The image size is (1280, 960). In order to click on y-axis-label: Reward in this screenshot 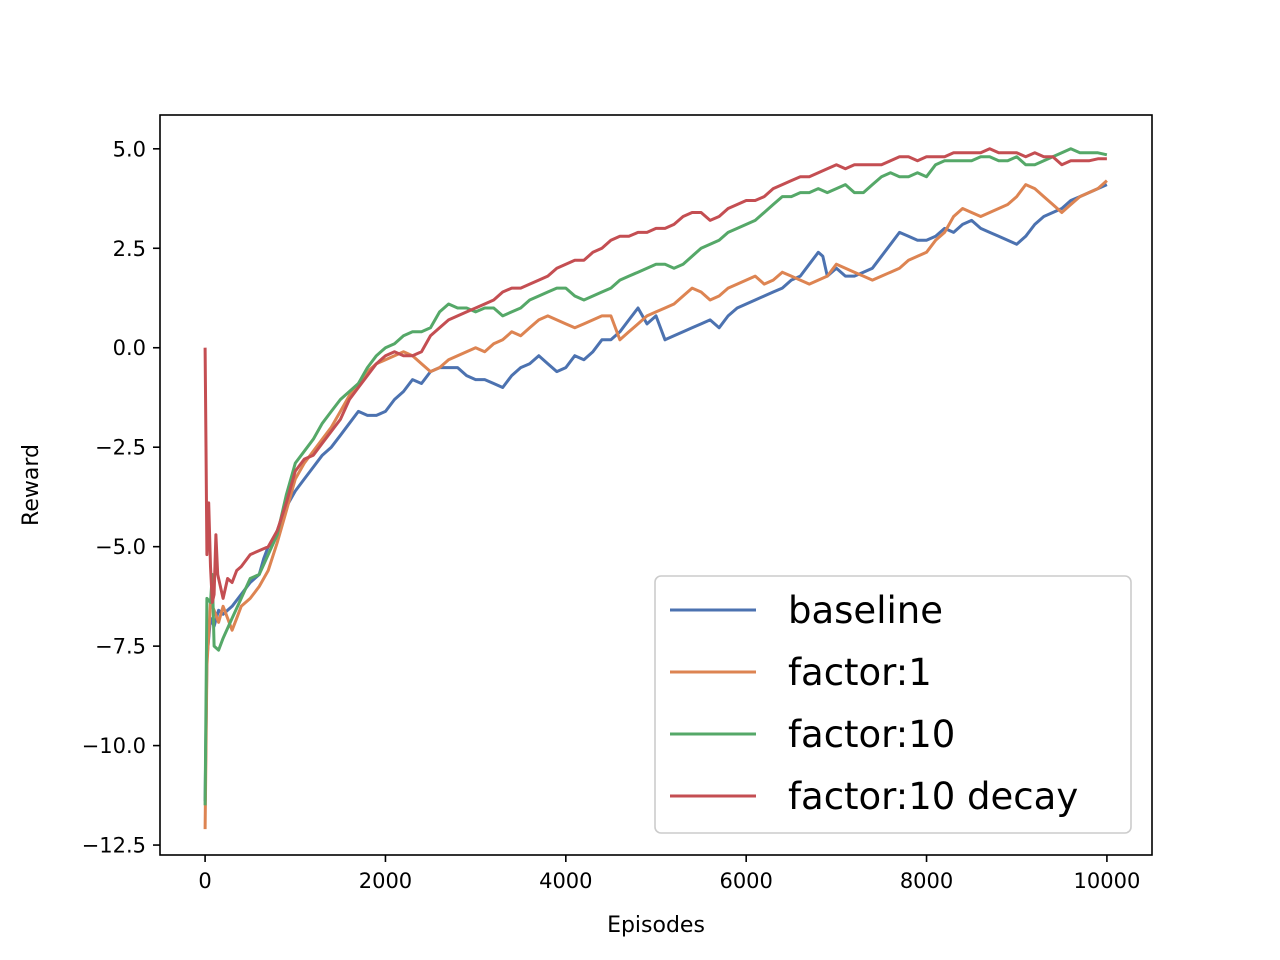, I will do `click(31, 485)`.